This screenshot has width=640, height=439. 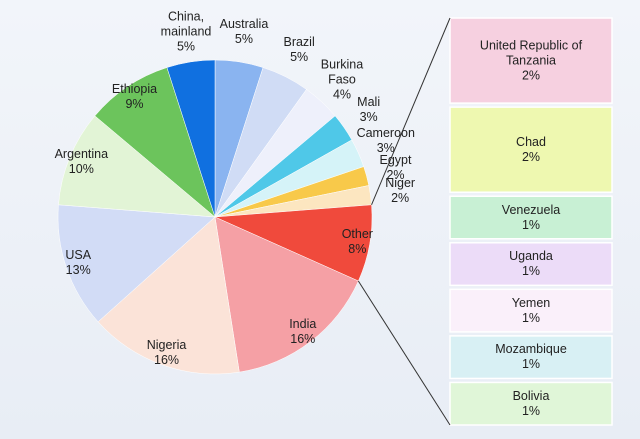 What do you see at coordinates (299, 41) in the screenshot?
I see `category-label: Brazil` at bounding box center [299, 41].